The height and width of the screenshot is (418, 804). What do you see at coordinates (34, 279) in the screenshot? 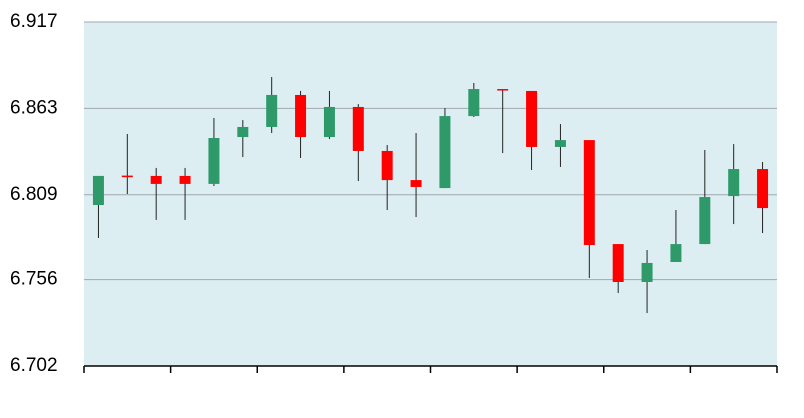
I see `y-tick-label: 6.756` at bounding box center [34, 279].